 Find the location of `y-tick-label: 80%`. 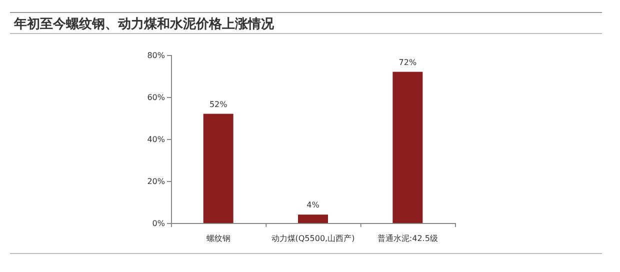

y-tick-label: 80% is located at coordinates (156, 55).